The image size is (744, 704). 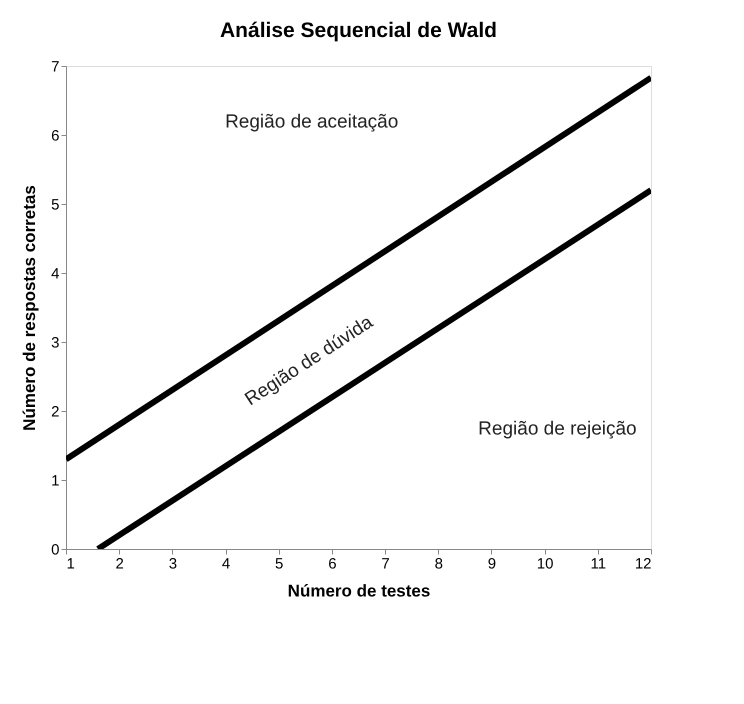 What do you see at coordinates (55, 136) in the screenshot?
I see `y-tick-label: 6` at bounding box center [55, 136].